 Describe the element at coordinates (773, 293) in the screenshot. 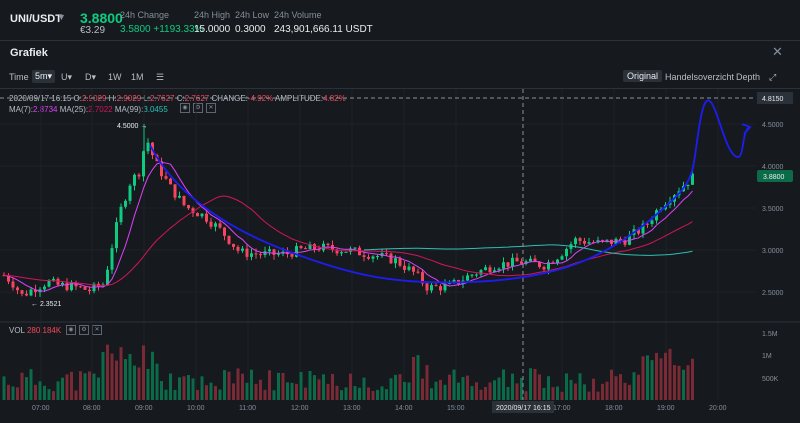

I see `price-axis-label: 2.5000` at that location.